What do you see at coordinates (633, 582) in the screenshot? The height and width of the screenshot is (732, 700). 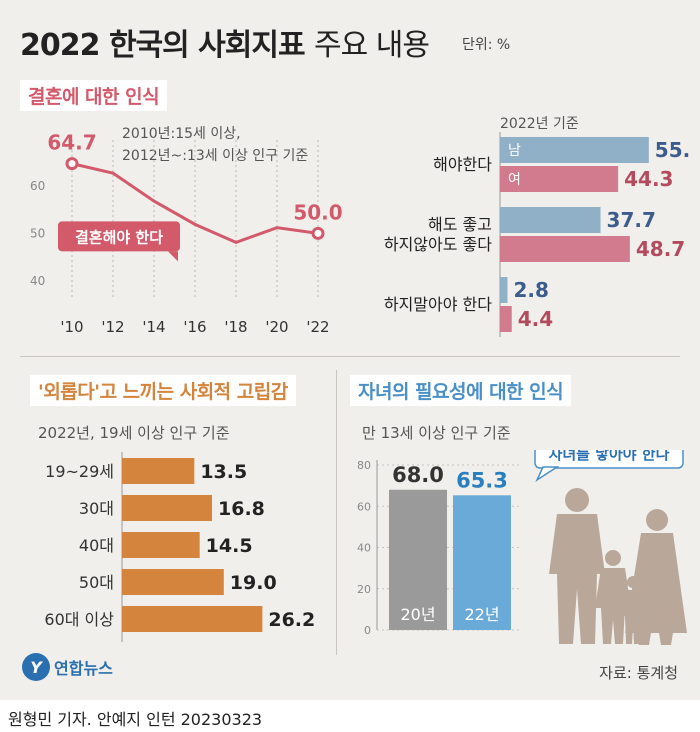 I see `family-child2-head` at bounding box center [633, 582].